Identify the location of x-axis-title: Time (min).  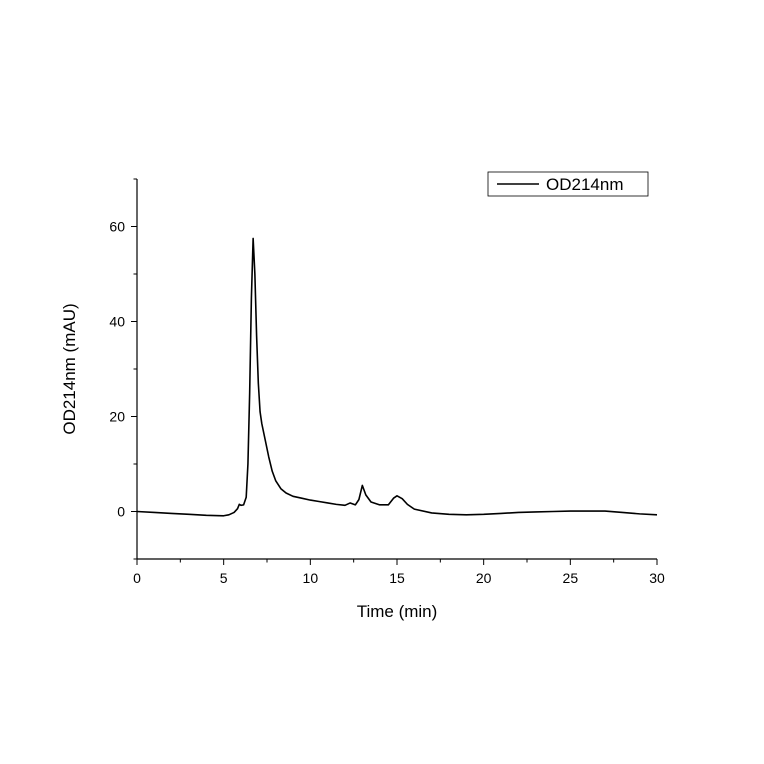
(397, 611).